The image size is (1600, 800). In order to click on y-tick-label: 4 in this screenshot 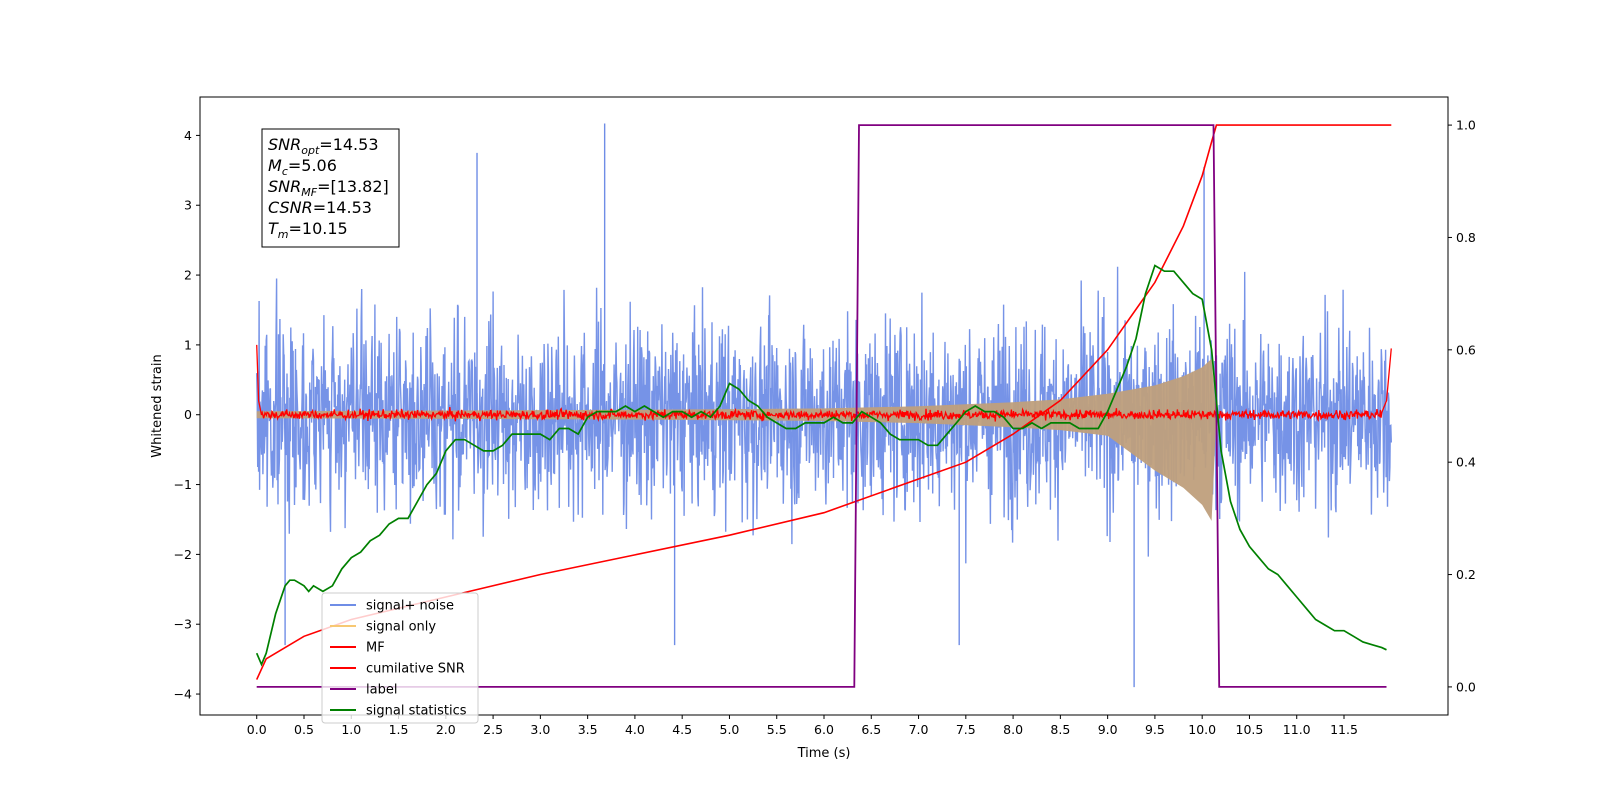, I will do `click(188, 135)`.